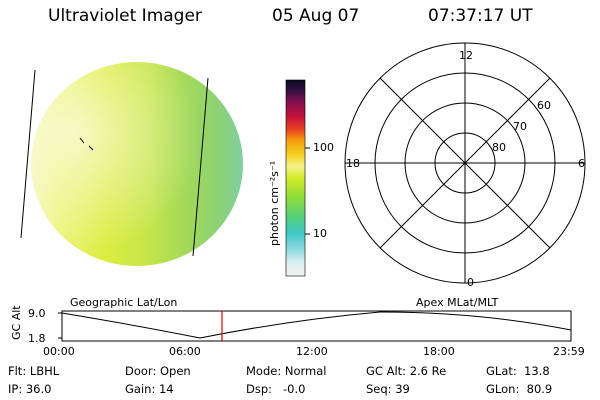  Describe the element at coordinates (297, 178) in the screenshot. I see `colorbar` at that location.